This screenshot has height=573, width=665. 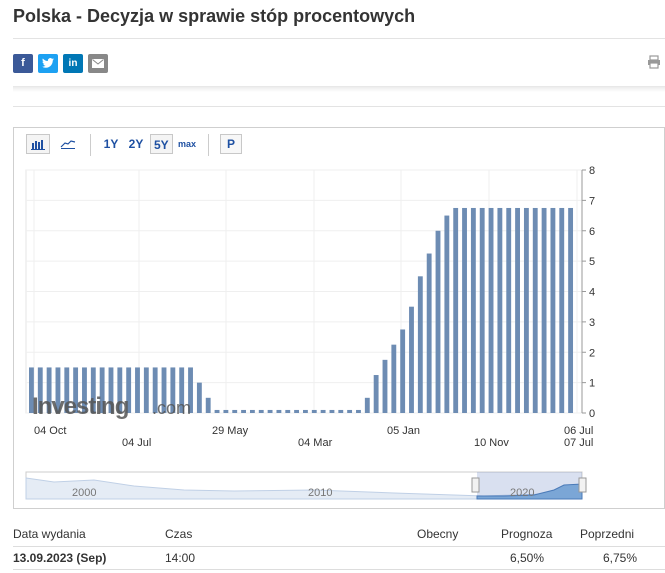 What do you see at coordinates (592, 232) in the screenshot?
I see `y-tick-label: 6` at bounding box center [592, 232].